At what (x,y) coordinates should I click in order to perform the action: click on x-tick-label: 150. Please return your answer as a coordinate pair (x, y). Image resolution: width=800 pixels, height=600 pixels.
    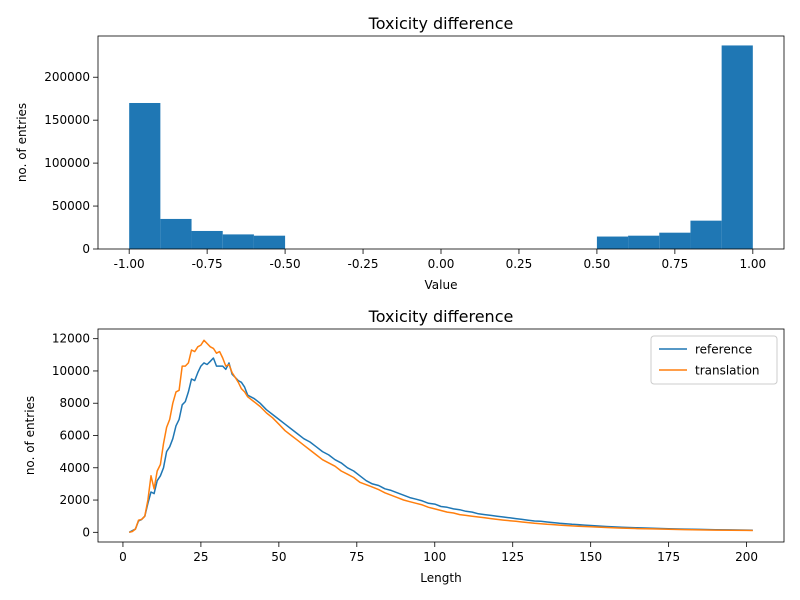
    Looking at the image, I should click on (590, 557).